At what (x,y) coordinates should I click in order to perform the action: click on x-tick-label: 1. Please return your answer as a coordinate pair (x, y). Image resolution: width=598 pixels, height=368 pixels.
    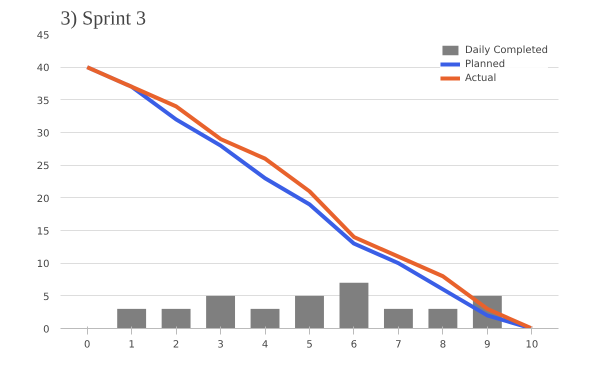
    Looking at the image, I should click on (131, 345).